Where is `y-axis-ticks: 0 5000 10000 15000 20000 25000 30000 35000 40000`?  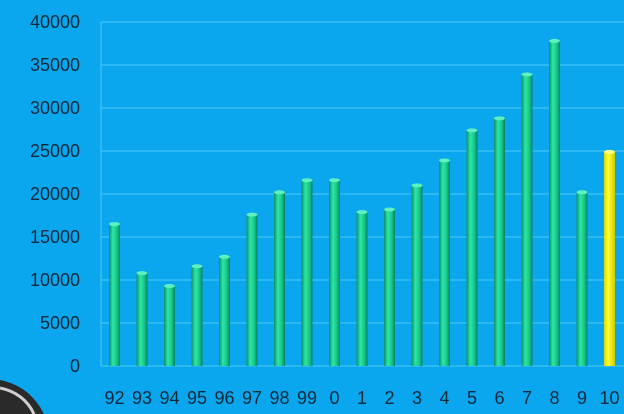 y-axis-ticks: 0 5000 10000 15000 20000 25000 30000 35000 40000 is located at coordinates (55, 194).